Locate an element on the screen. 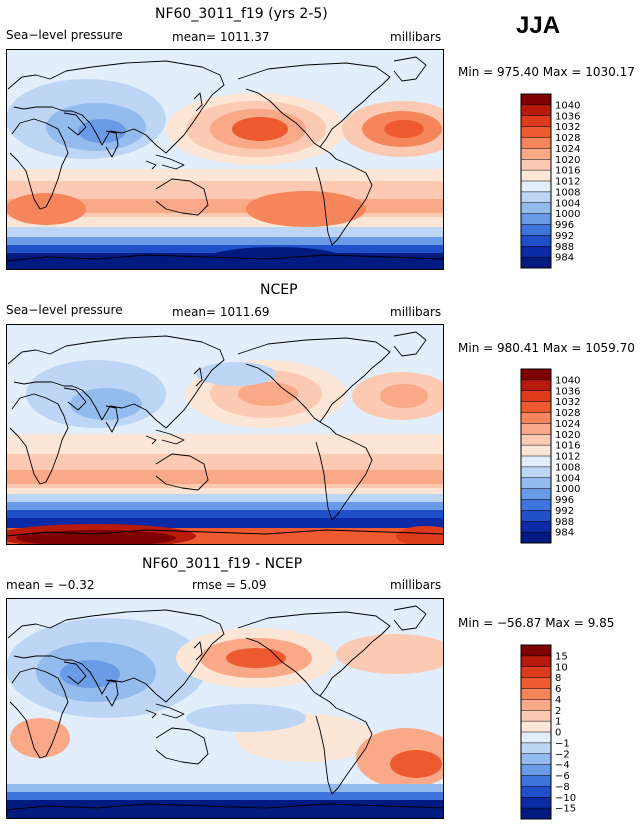  panel1-colorbar-label: 992 is located at coordinates (564, 236).